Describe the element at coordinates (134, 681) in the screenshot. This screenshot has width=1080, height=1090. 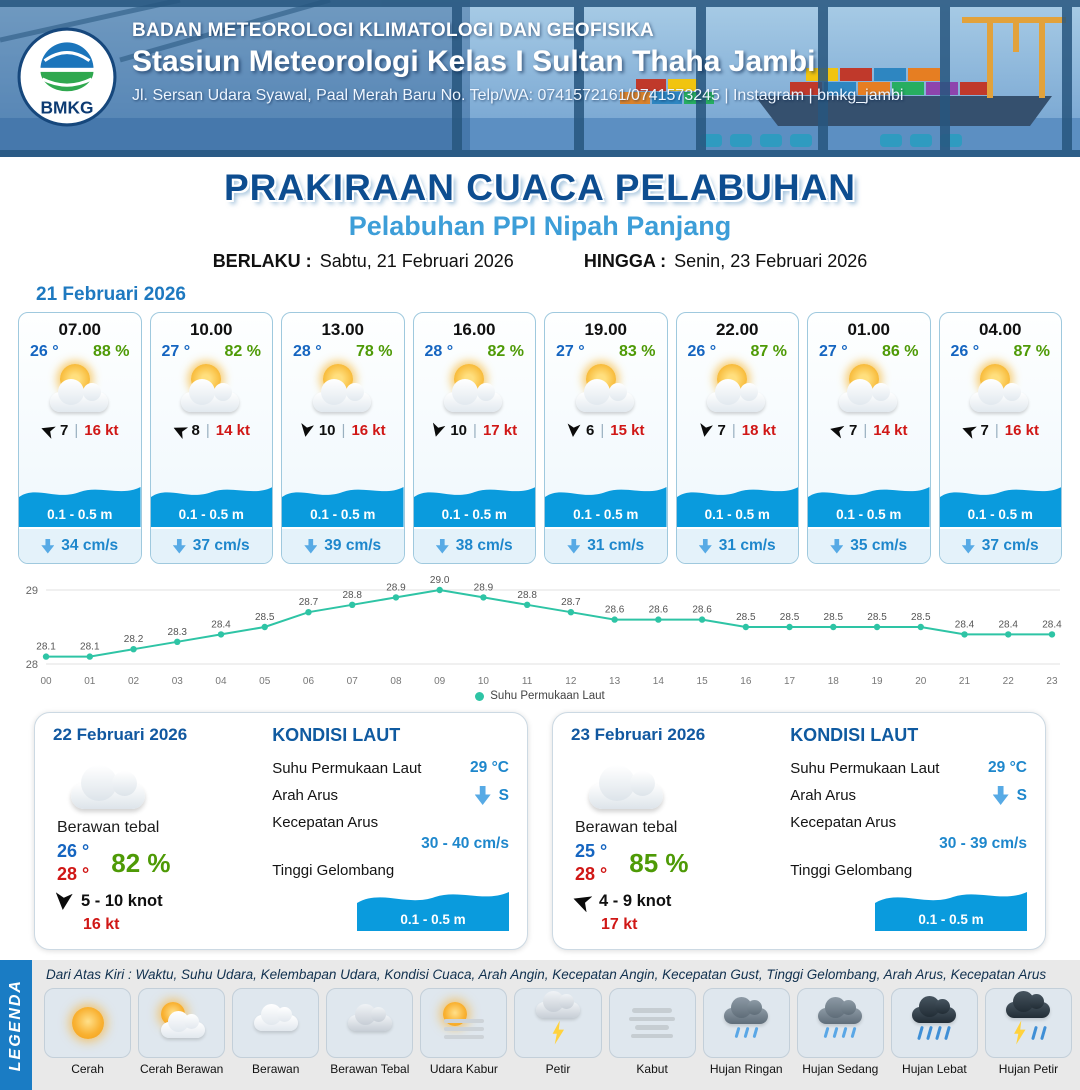
I see `svg-text: 02` at that location.